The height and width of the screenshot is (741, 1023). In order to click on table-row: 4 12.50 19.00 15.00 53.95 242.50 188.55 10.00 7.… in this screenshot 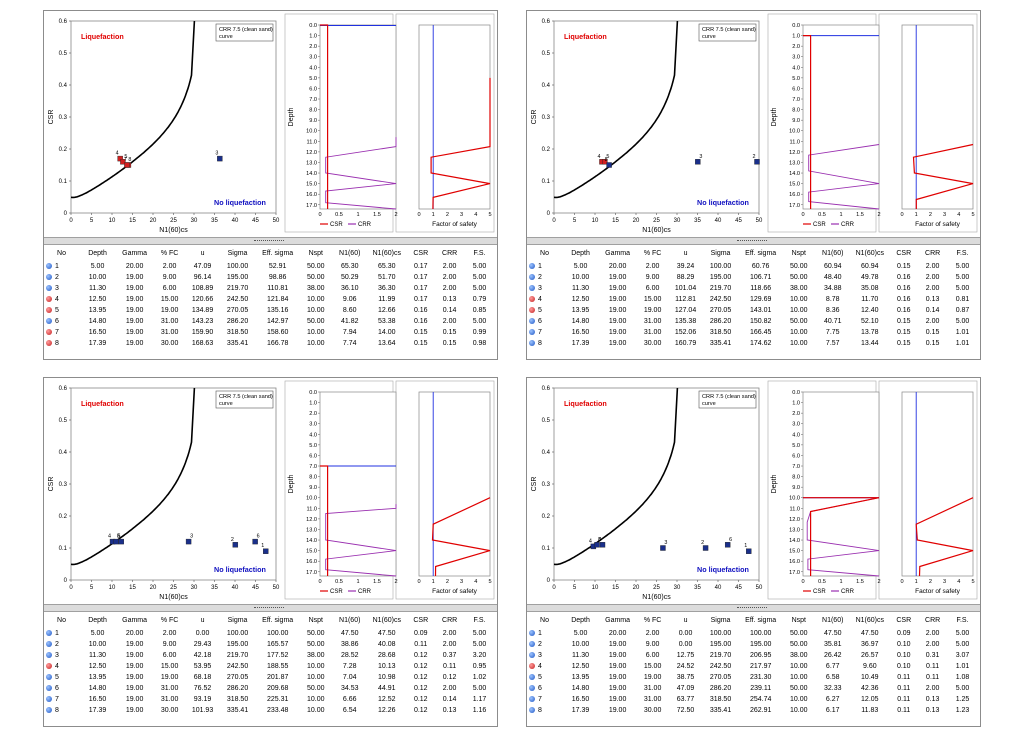, I will do `click(269, 666)`.